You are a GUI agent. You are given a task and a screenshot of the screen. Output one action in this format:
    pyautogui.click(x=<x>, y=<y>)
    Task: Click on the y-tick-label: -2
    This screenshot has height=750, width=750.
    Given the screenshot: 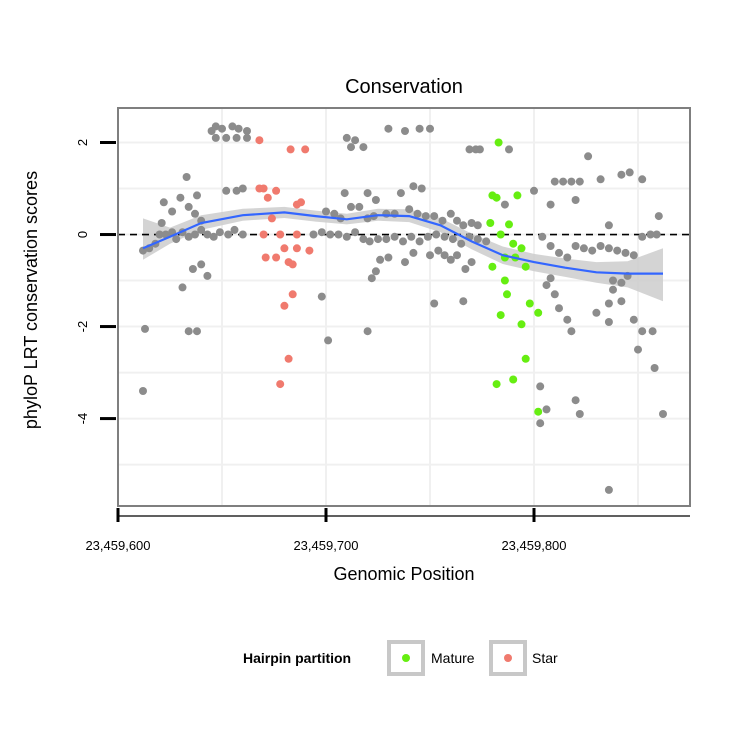 What is the action you would take?
    pyautogui.click(x=82, y=327)
    